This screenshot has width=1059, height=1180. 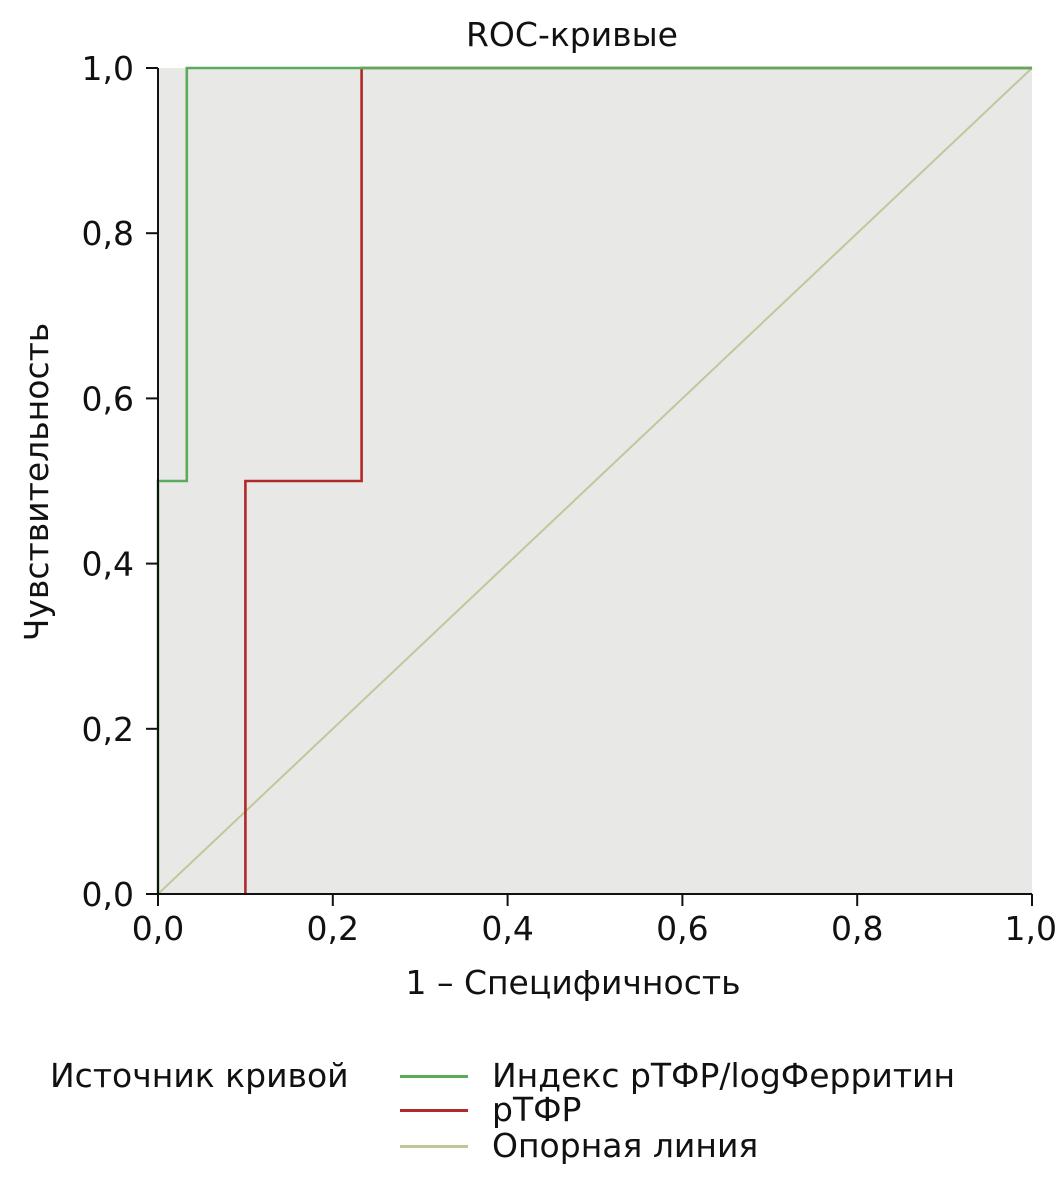 What do you see at coordinates (199, 1075) in the screenshot?
I see `legend-title: Источник кривой` at bounding box center [199, 1075].